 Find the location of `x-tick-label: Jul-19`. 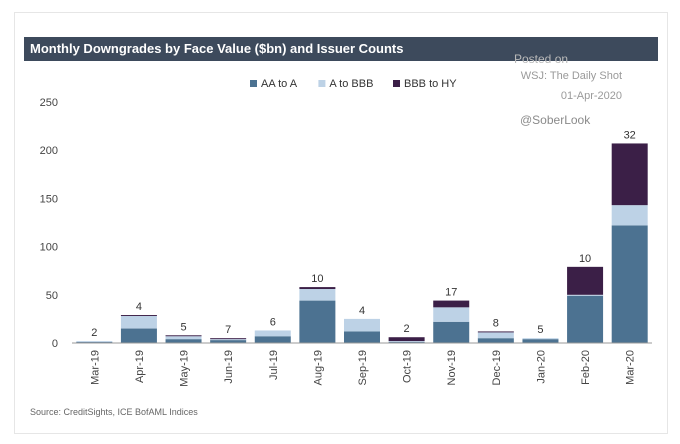

x-tick-label: Jul-19 is located at coordinates (274, 365).